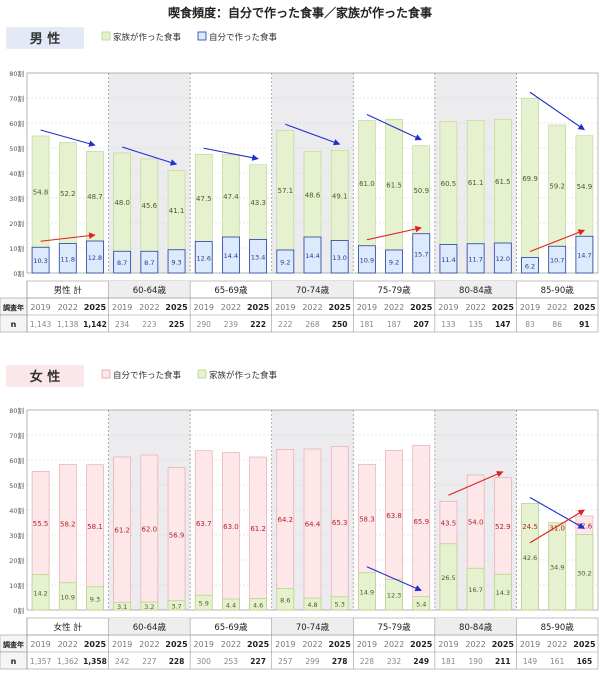 The height and width of the screenshot is (679, 600). What do you see at coordinates (313, 195) in the screenshot?
I see `male-data-label-home: 48.6` at bounding box center [313, 195].